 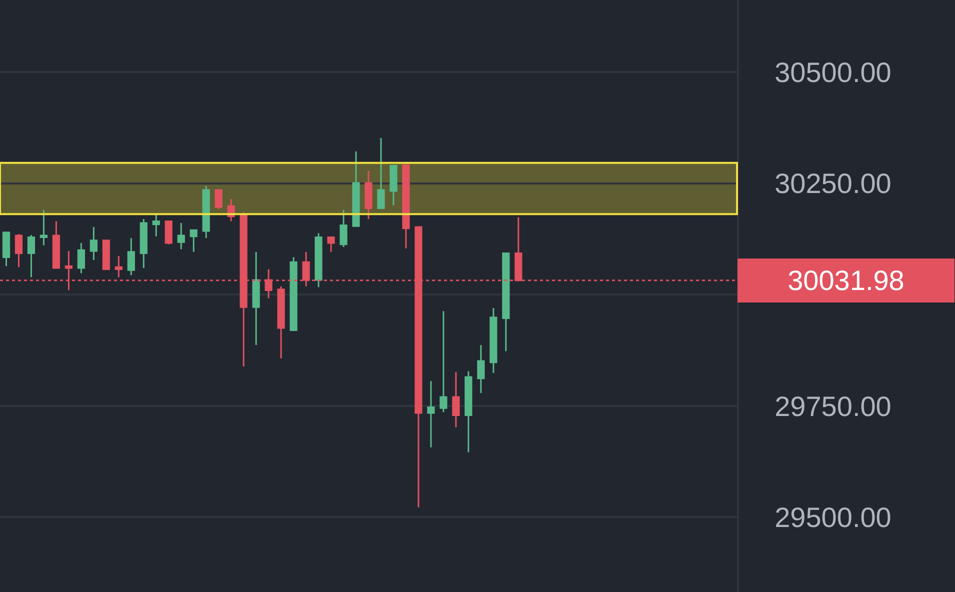 I want to click on y-tick-label: 30250.00, so click(x=833, y=184).